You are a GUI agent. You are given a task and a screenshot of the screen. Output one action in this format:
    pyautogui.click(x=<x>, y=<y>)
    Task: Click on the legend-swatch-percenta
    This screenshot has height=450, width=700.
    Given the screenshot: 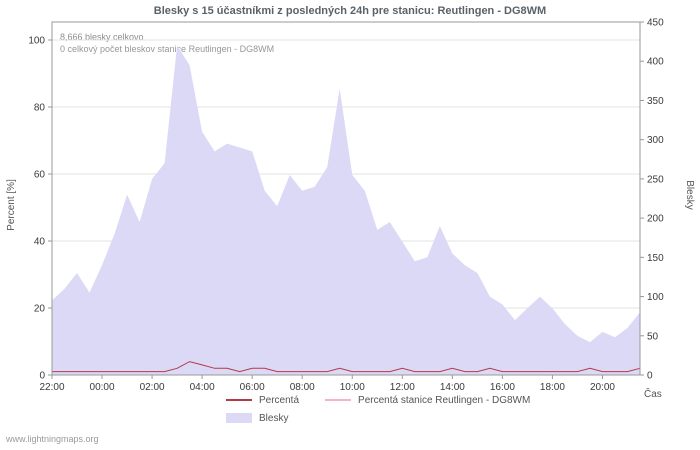 What is the action you would take?
    pyautogui.click(x=239, y=400)
    